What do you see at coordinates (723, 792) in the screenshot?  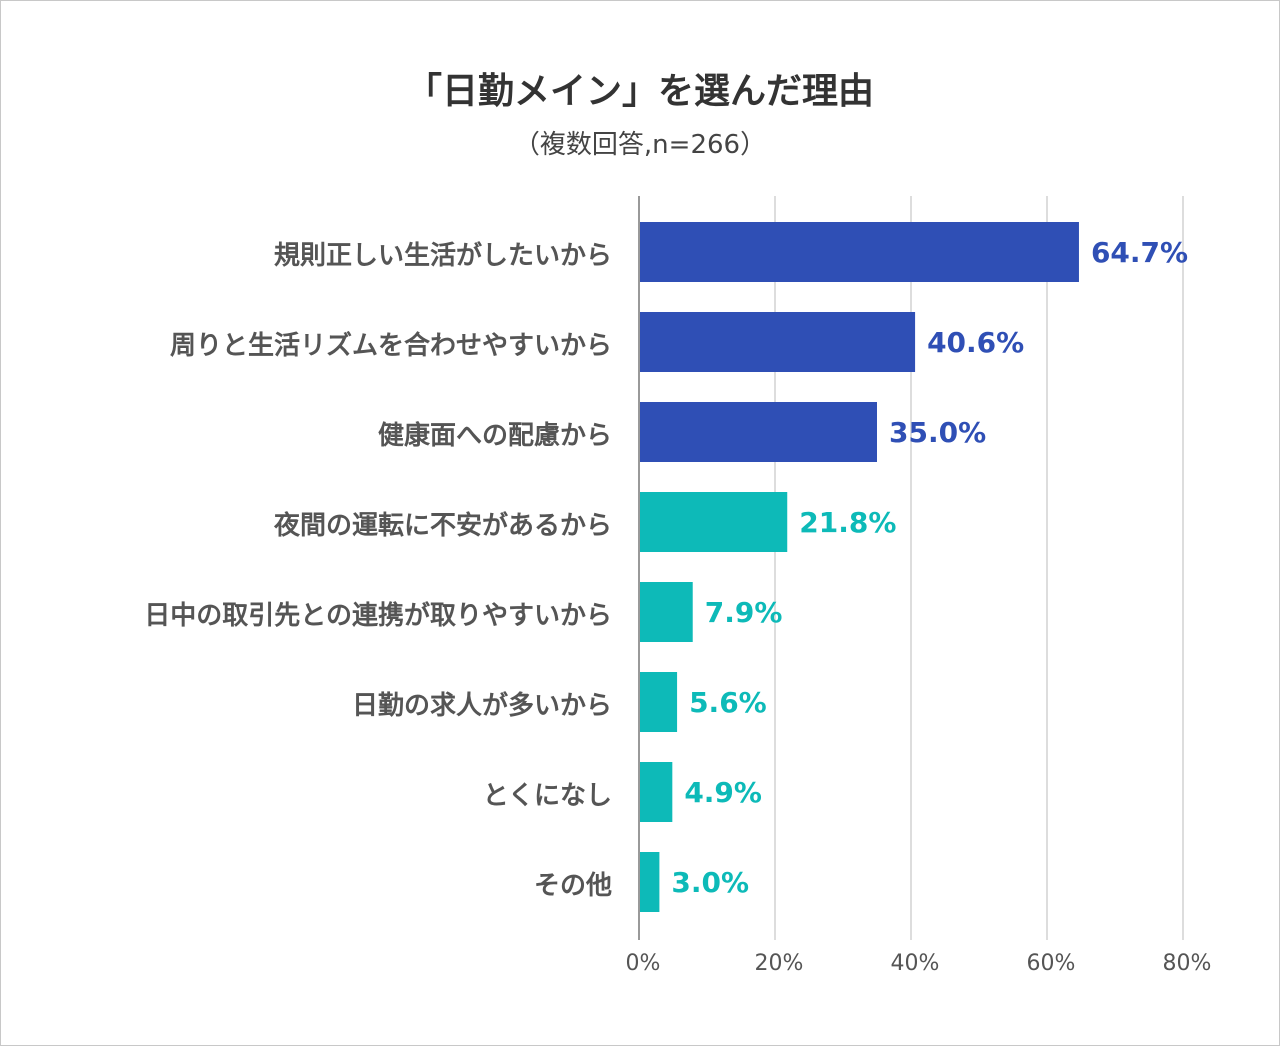 I see `value-label: 4.9%` at bounding box center [723, 792].